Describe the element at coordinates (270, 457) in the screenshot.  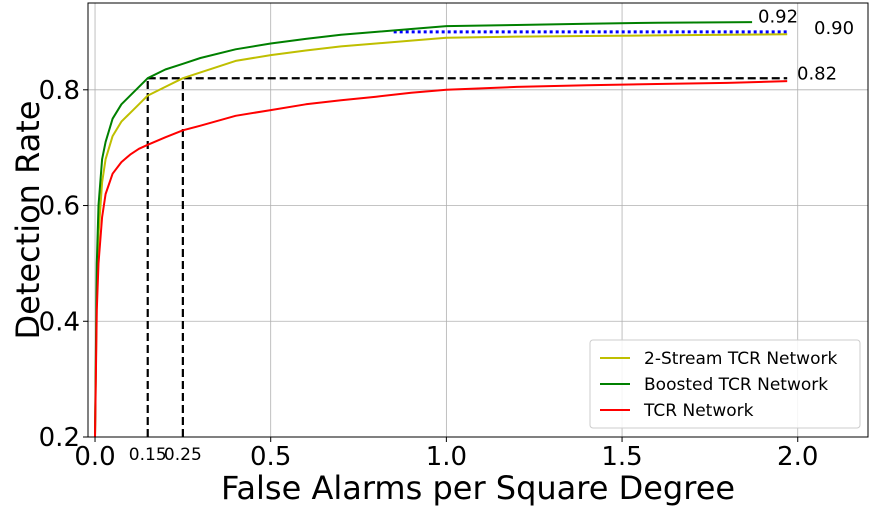
I see `x-tick-label-1: 0.5` at that location.